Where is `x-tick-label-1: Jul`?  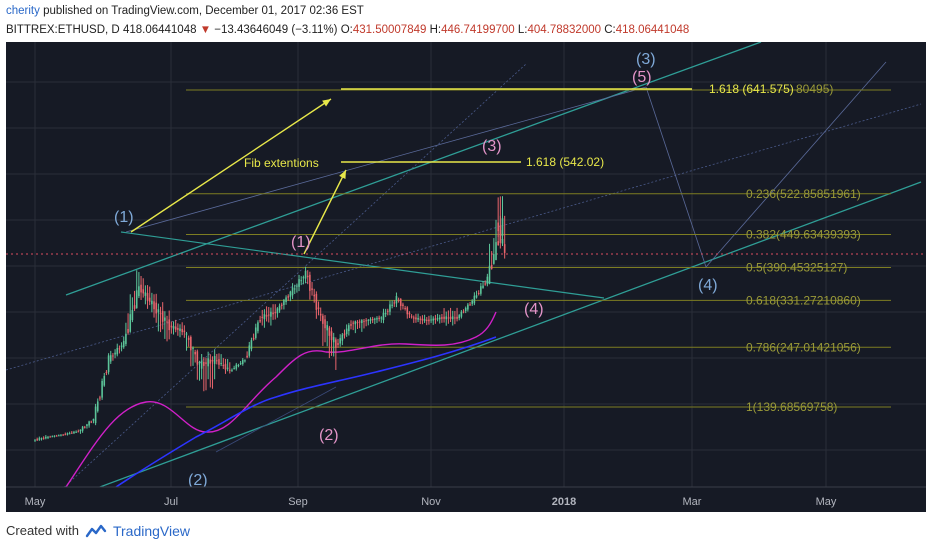 x-tick-label-1: Jul is located at coordinates (171, 502).